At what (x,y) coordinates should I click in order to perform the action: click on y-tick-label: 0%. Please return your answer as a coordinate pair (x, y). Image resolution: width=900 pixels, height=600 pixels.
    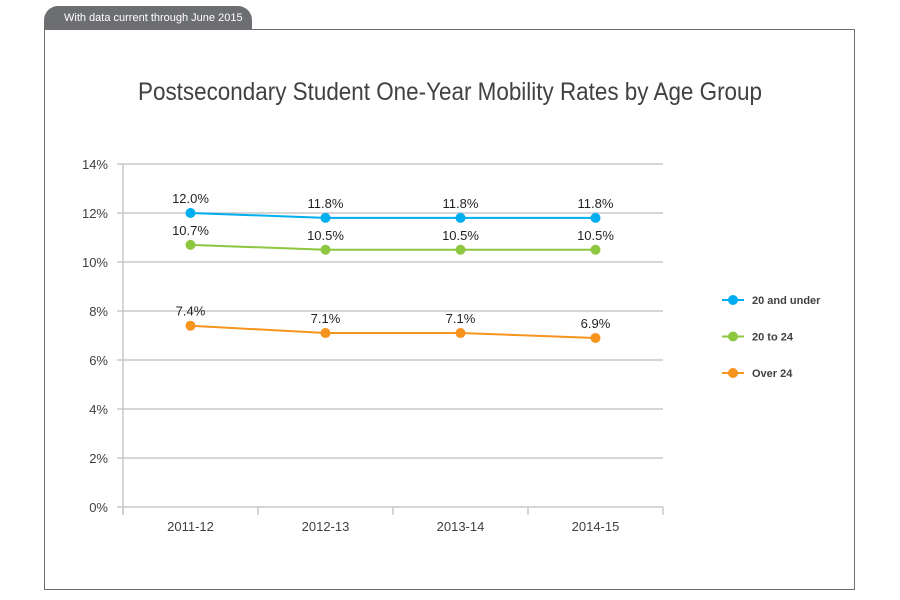
    Looking at the image, I should click on (98, 507).